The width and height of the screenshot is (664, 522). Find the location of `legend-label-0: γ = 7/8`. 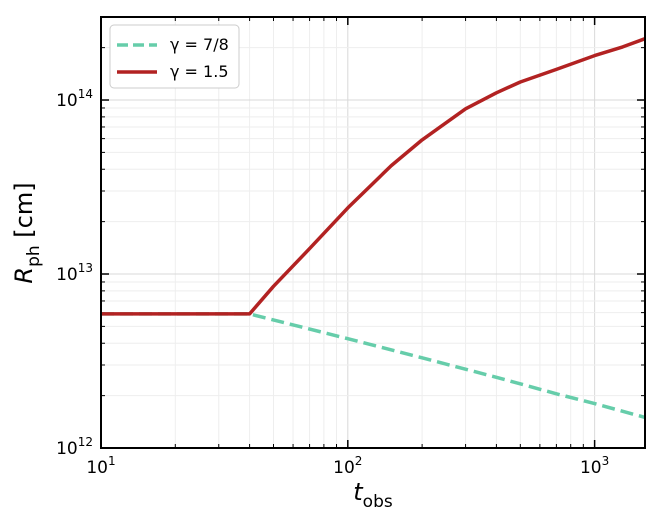

legend-label-0: γ = 7/8 is located at coordinates (199, 44).